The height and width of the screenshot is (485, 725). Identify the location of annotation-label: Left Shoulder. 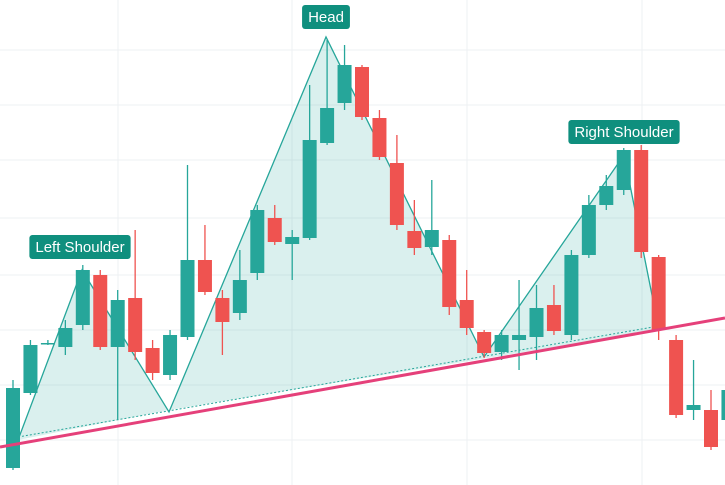
(79, 247).